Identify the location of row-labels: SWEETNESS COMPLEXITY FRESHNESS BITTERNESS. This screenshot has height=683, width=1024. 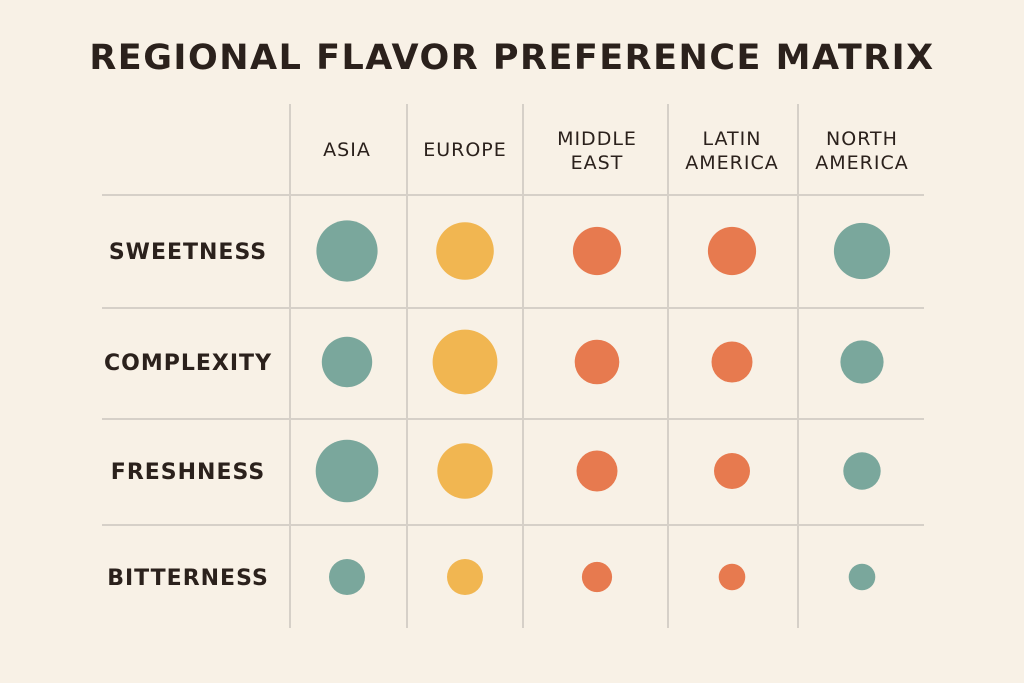
(188, 415).